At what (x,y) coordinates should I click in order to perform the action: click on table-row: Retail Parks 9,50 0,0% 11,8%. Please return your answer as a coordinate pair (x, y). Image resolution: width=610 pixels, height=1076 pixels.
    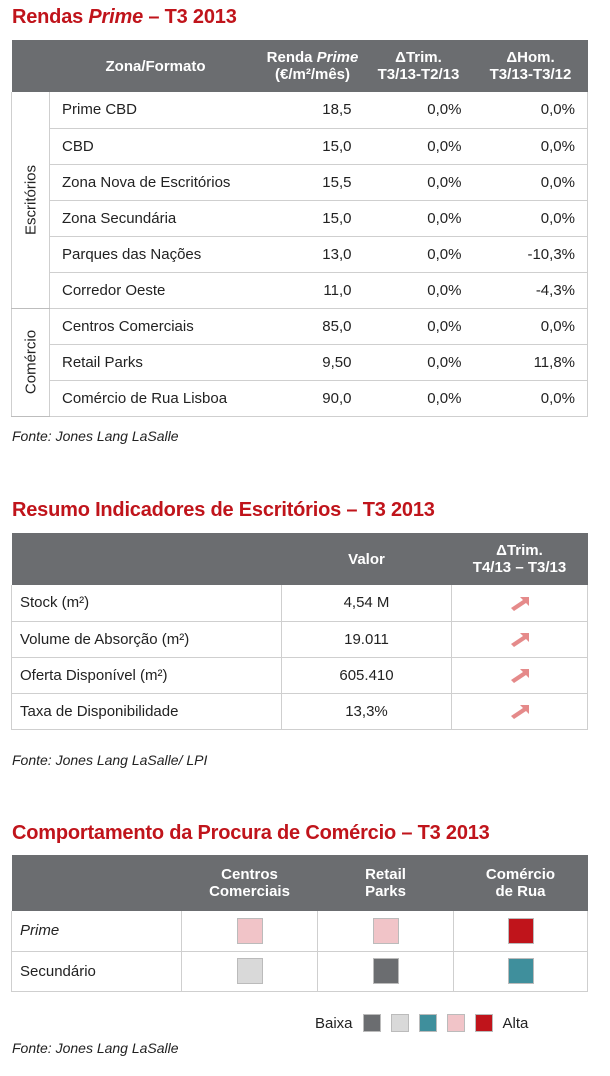
    Looking at the image, I should click on (300, 362).